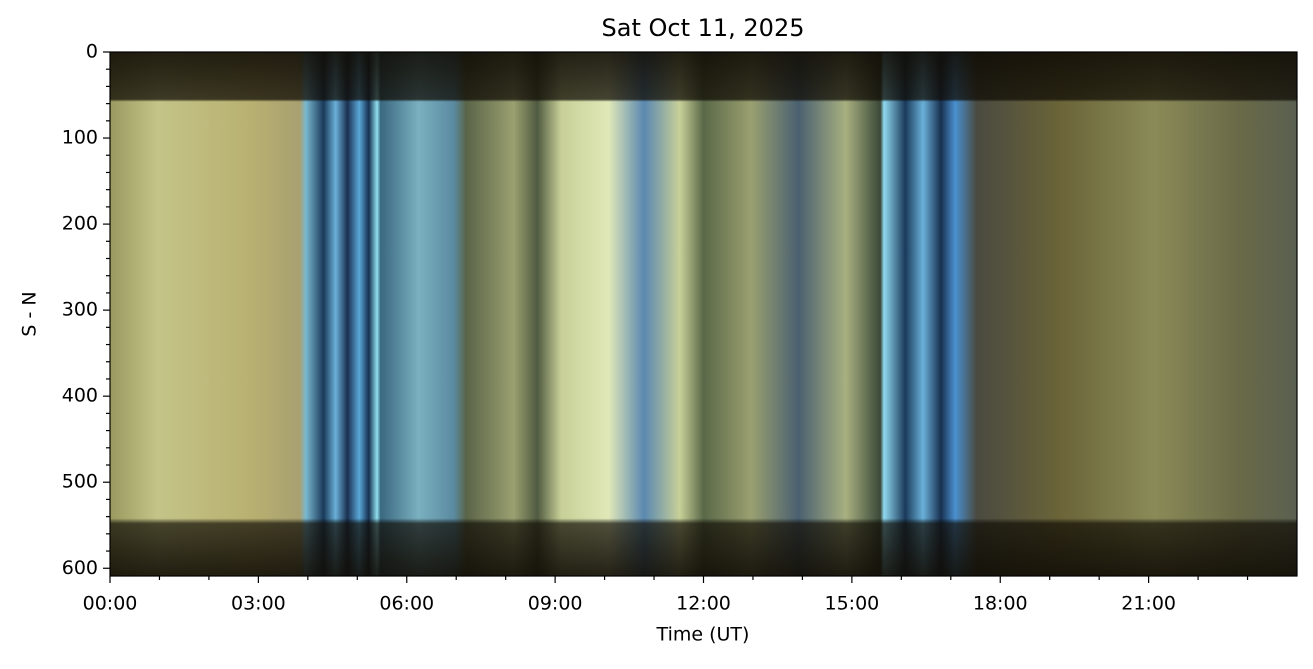 The width and height of the screenshot is (1313, 669). What do you see at coordinates (1148, 604) in the screenshot?
I see `x-tick-label: 21:00` at bounding box center [1148, 604].